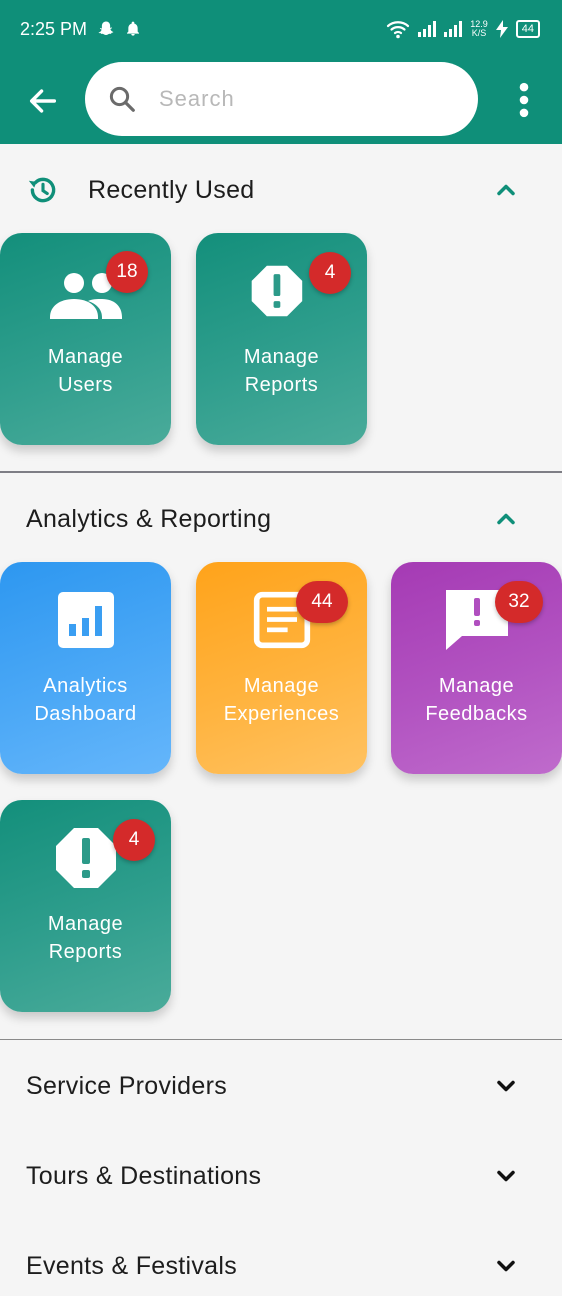 The width and height of the screenshot is (562, 1296). I want to click on section-title: Service Providers, so click(126, 1085).